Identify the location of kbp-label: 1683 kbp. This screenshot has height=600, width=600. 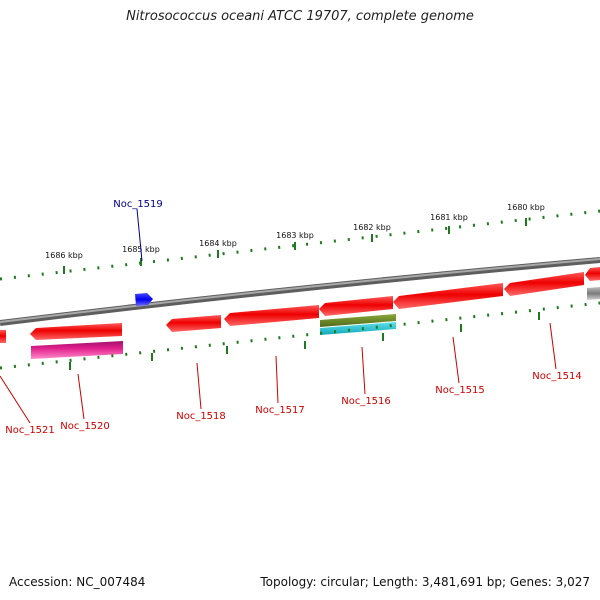
(295, 235).